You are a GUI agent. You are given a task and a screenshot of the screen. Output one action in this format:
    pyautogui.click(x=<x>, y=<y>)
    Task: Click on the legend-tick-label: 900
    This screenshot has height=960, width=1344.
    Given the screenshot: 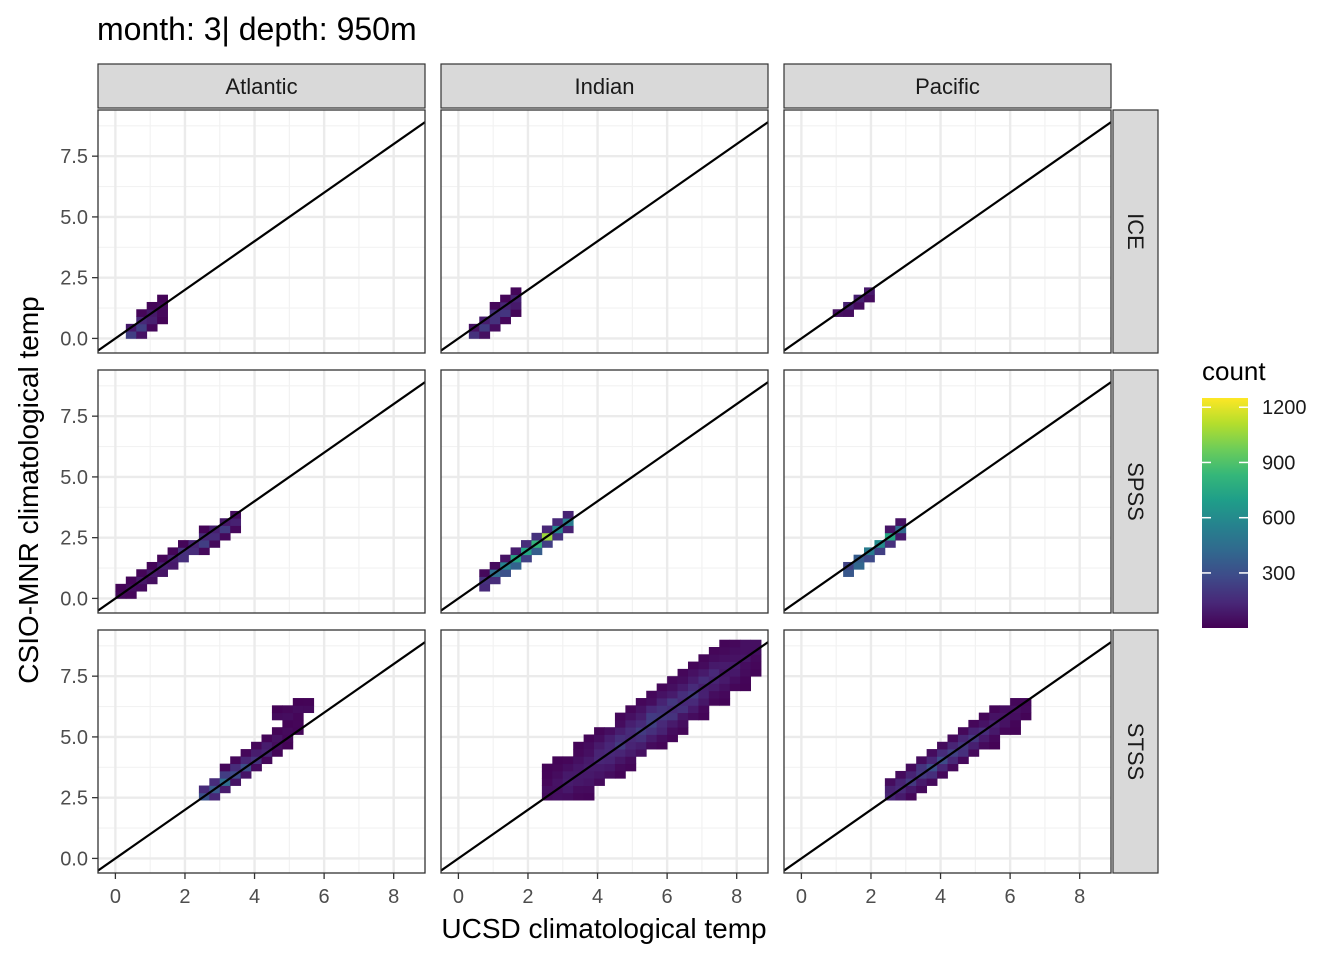 What is the action you would take?
    pyautogui.click(x=1278, y=463)
    